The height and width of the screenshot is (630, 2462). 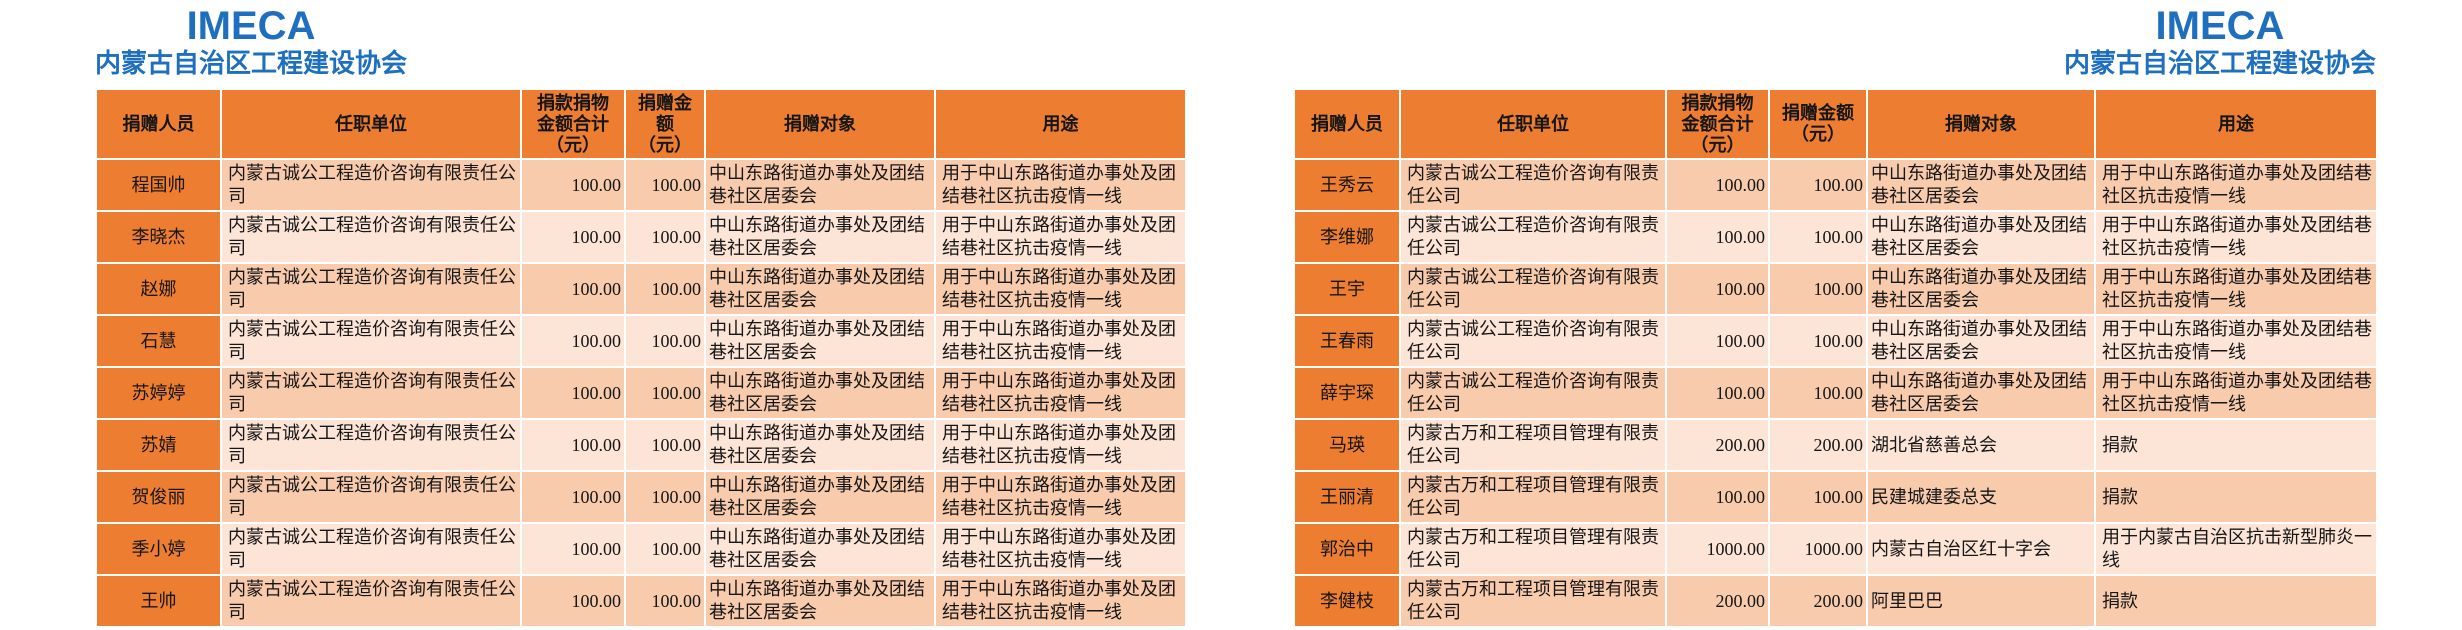 What do you see at coordinates (158, 393) in the screenshot?
I see `donor-name-cell: 苏婷婷` at bounding box center [158, 393].